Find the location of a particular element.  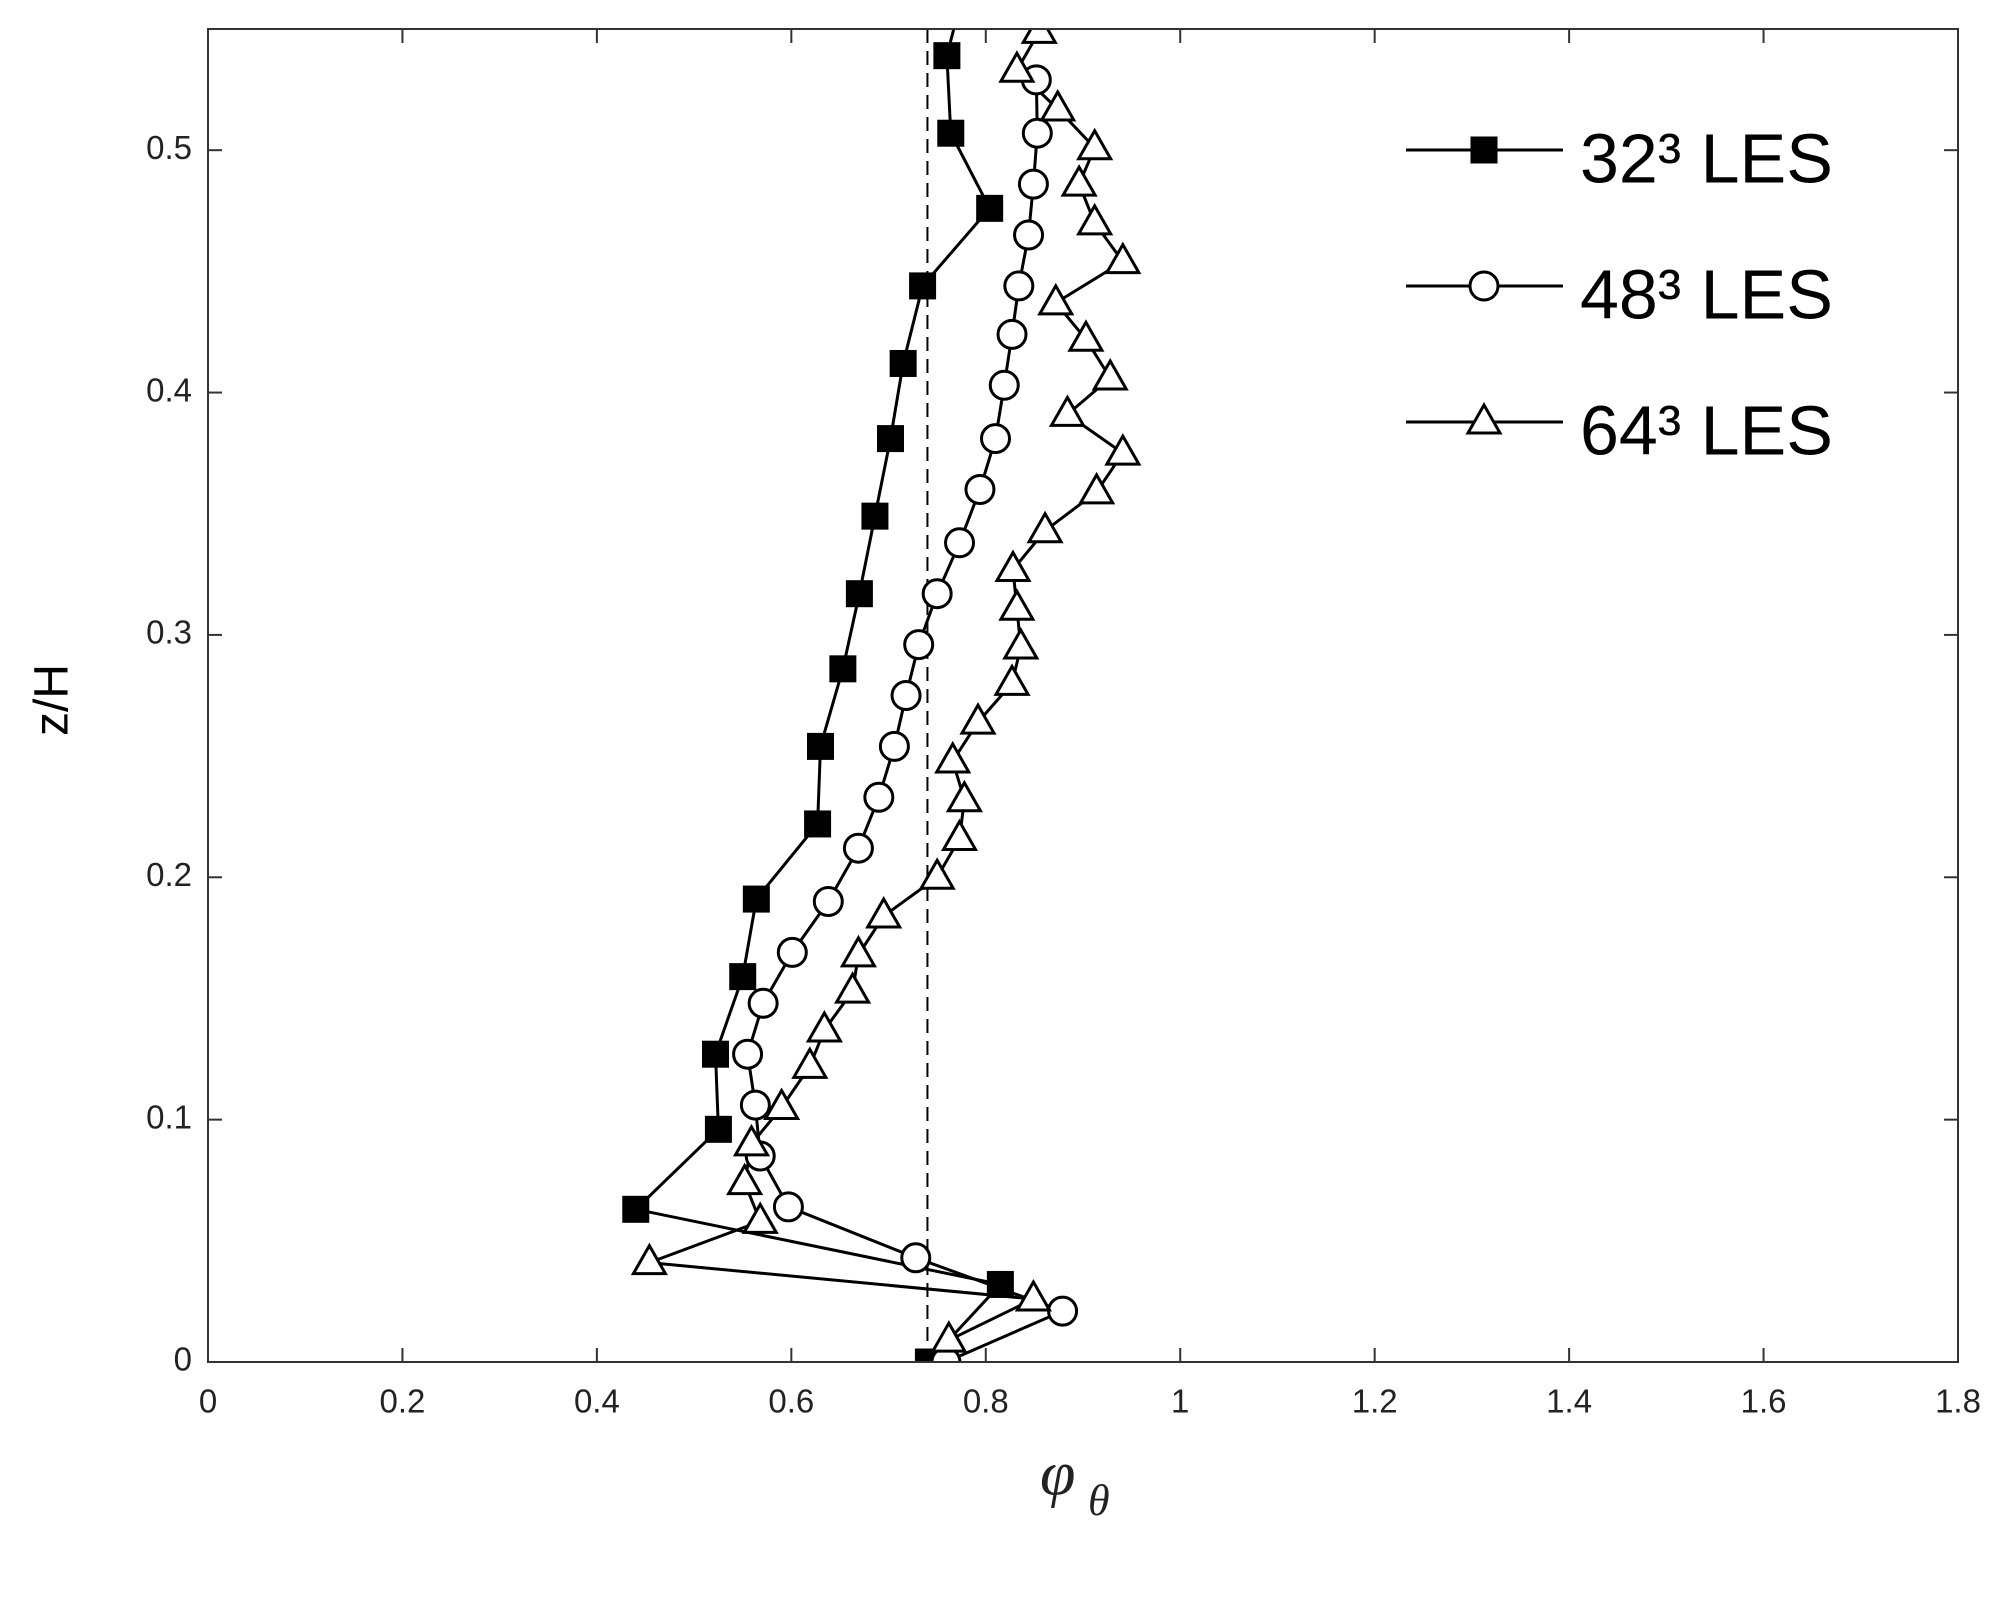

legend-label: 64³ LES is located at coordinates (1706, 430).